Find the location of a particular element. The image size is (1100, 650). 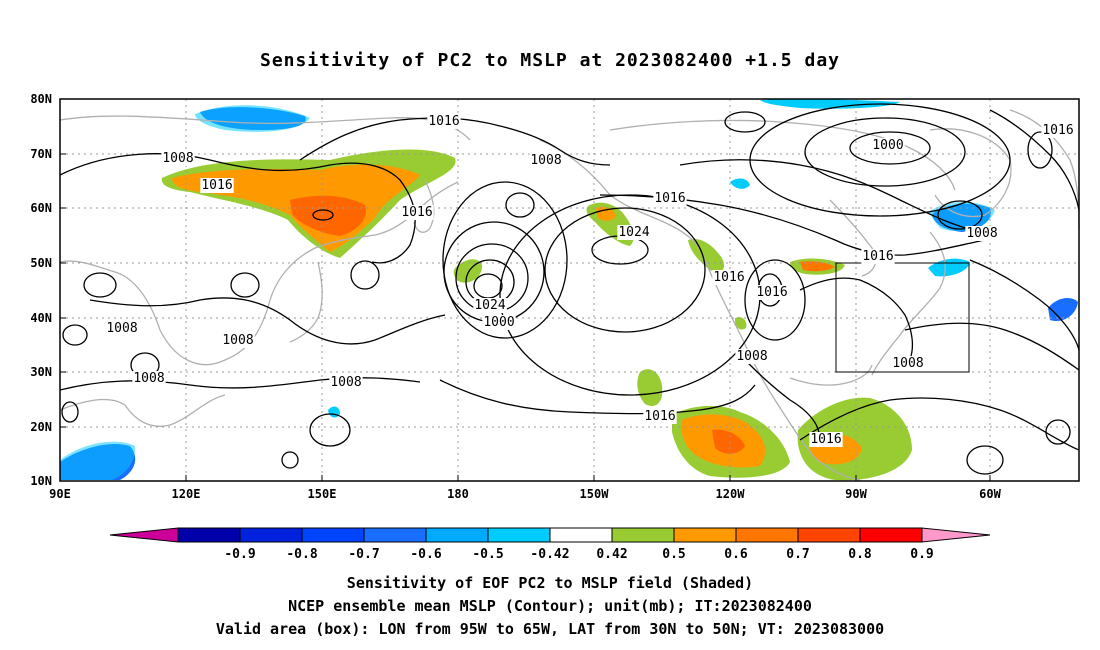

valid-area-box is located at coordinates (902, 317).